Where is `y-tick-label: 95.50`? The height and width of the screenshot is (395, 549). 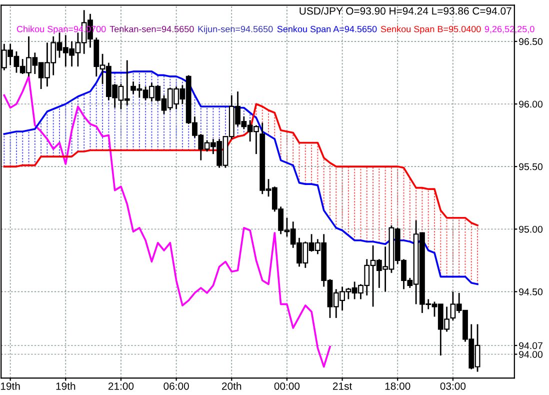
y-tick-label: 95.50 is located at coordinates (531, 166).